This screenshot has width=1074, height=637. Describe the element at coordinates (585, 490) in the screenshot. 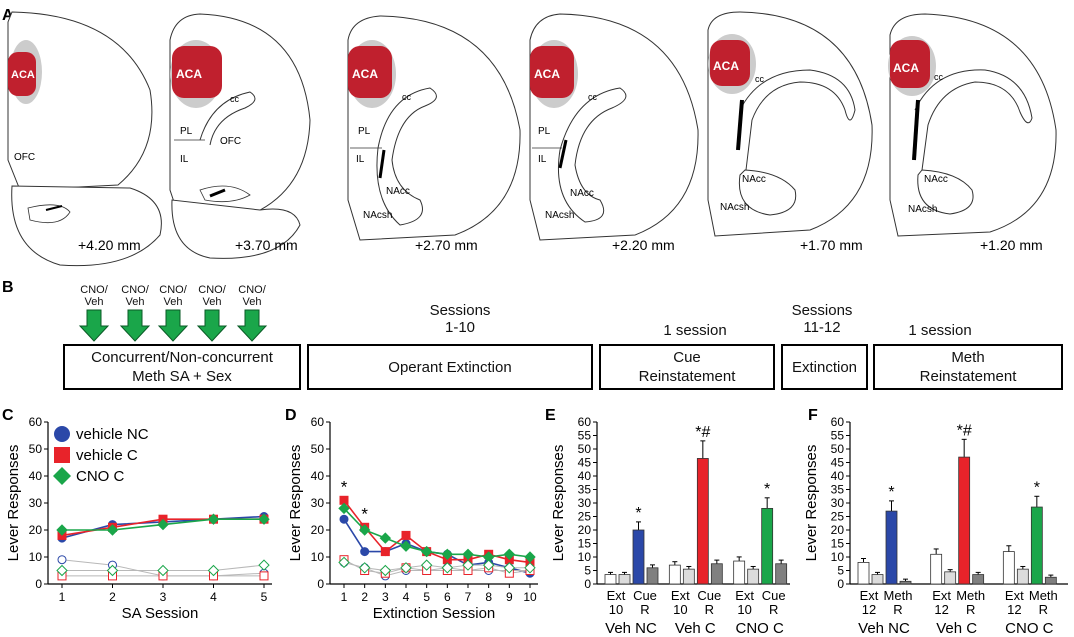

I see `y-tick-label: 35` at that location.